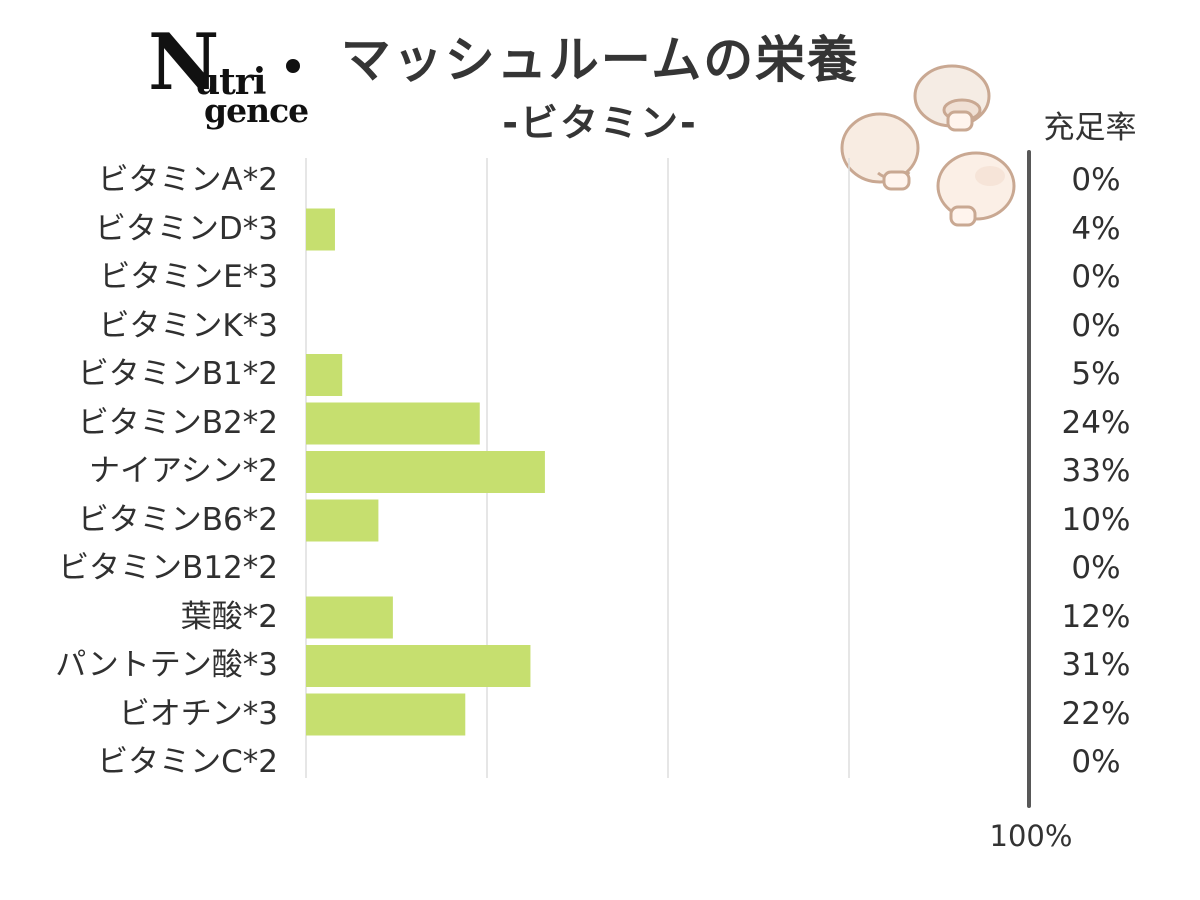 This screenshot has width=1200, height=900. Describe the element at coordinates (177, 519) in the screenshot. I see `category-label: ビタミンB6*2` at that location.